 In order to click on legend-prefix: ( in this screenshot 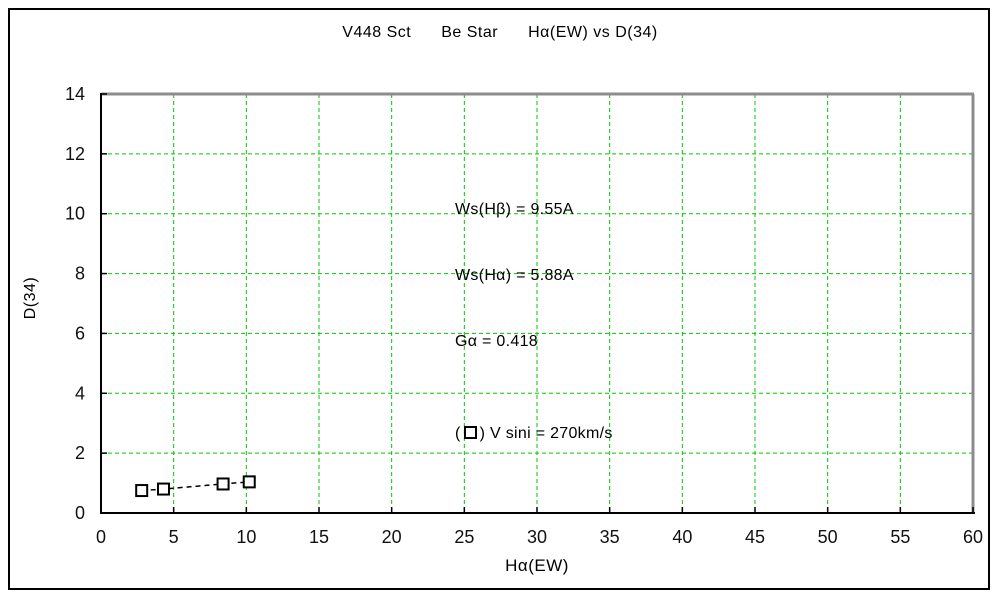, I will do `click(458, 433)`.